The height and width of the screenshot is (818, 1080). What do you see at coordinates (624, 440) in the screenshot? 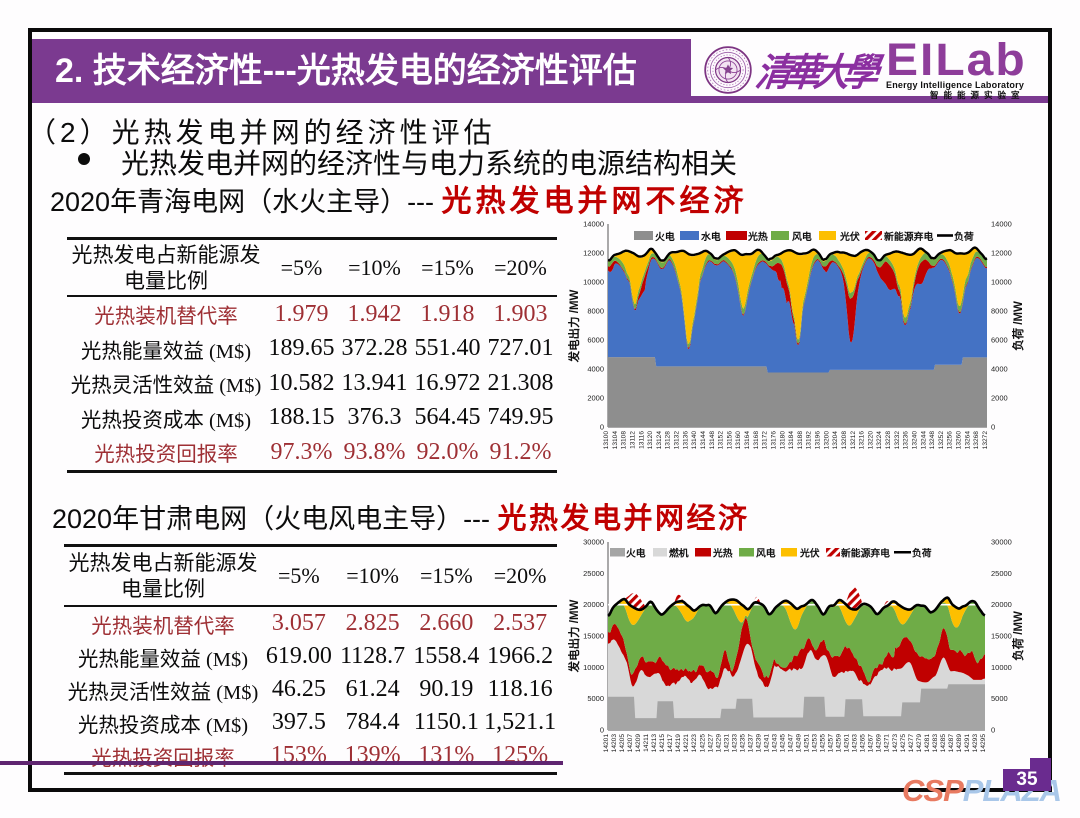
I see `svg-text: 13108` at bounding box center [624, 440].